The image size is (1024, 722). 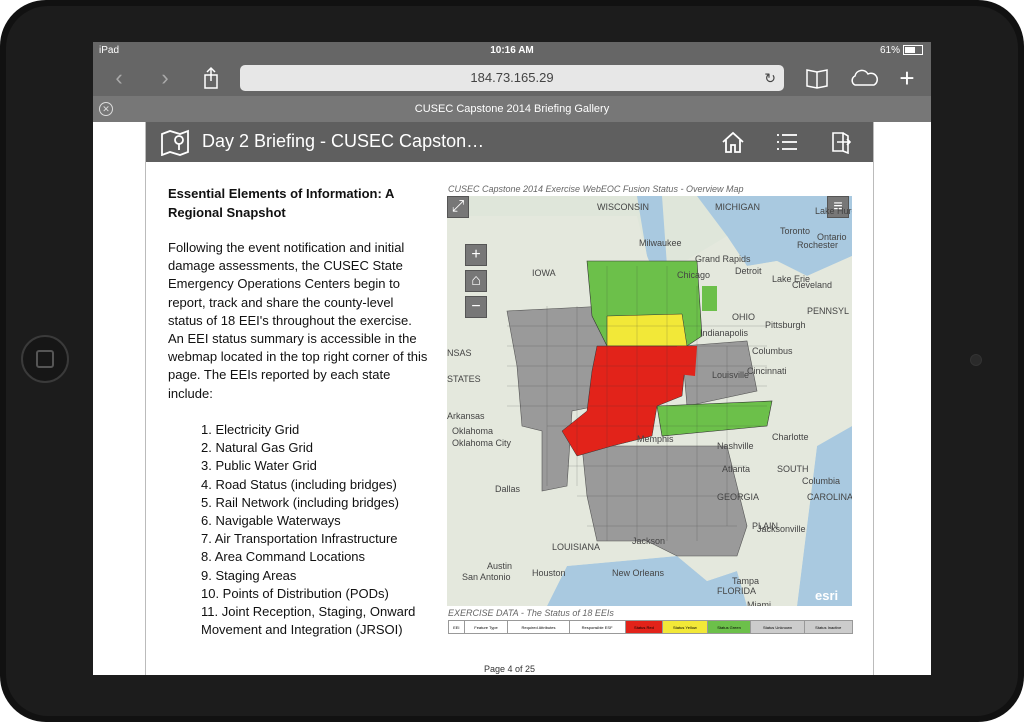 What do you see at coordinates (841, 142) in the screenshot?
I see `exit-icon` at bounding box center [841, 142].